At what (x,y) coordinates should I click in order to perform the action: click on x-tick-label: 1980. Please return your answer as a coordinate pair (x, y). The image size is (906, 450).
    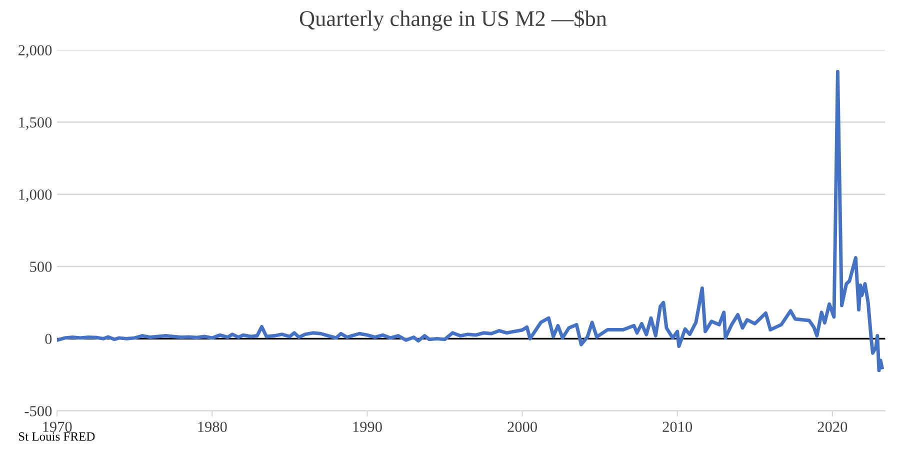
    Looking at the image, I should click on (212, 427).